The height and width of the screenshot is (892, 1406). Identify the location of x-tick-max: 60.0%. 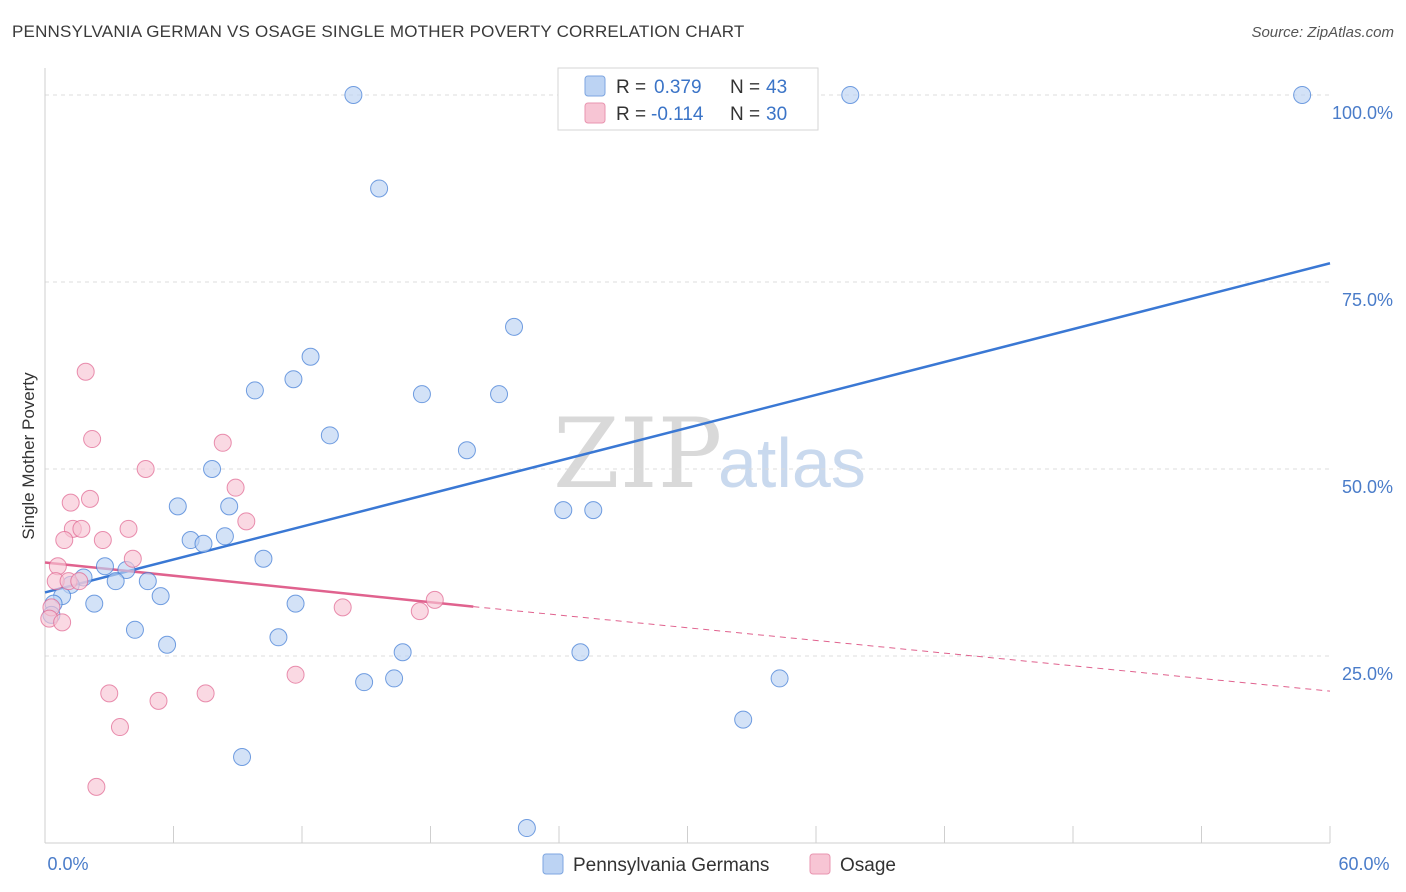
(1363, 864).